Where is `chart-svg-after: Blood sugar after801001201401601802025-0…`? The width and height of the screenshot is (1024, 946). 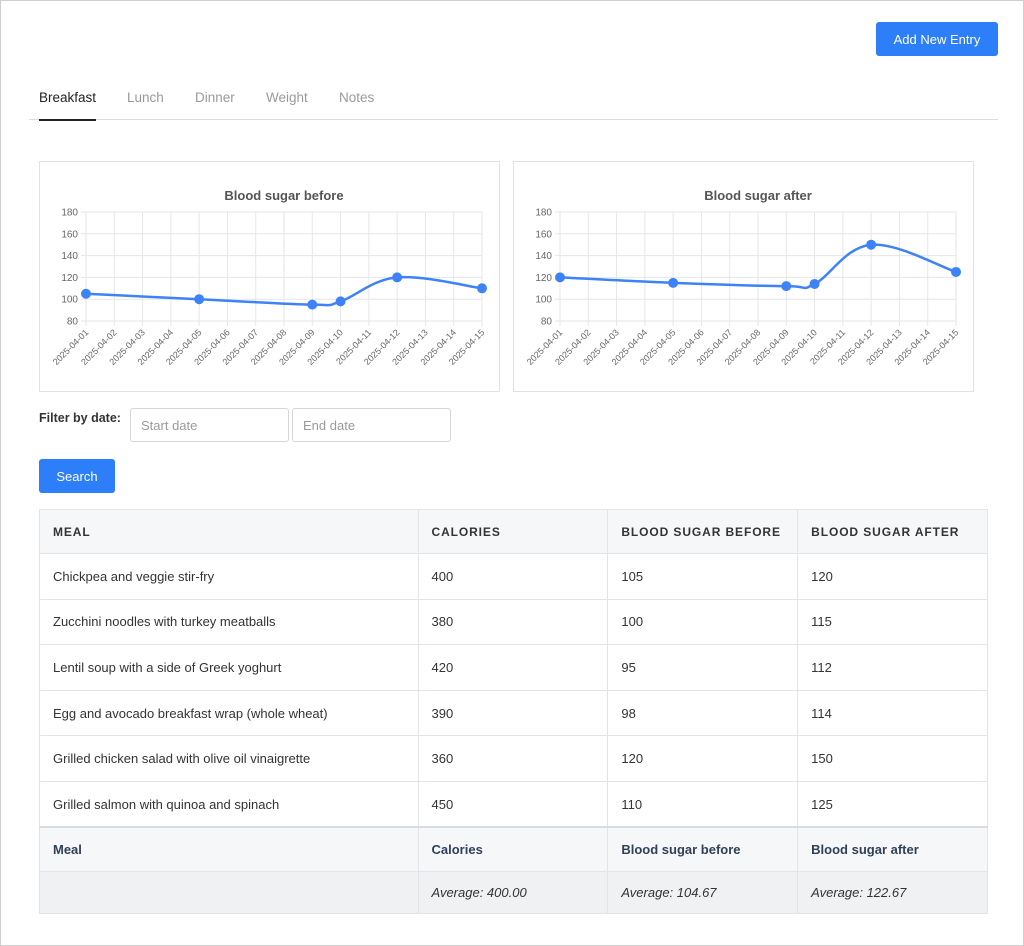 chart-svg-after: Blood sugar after801001201401601802025-0… is located at coordinates (743, 277).